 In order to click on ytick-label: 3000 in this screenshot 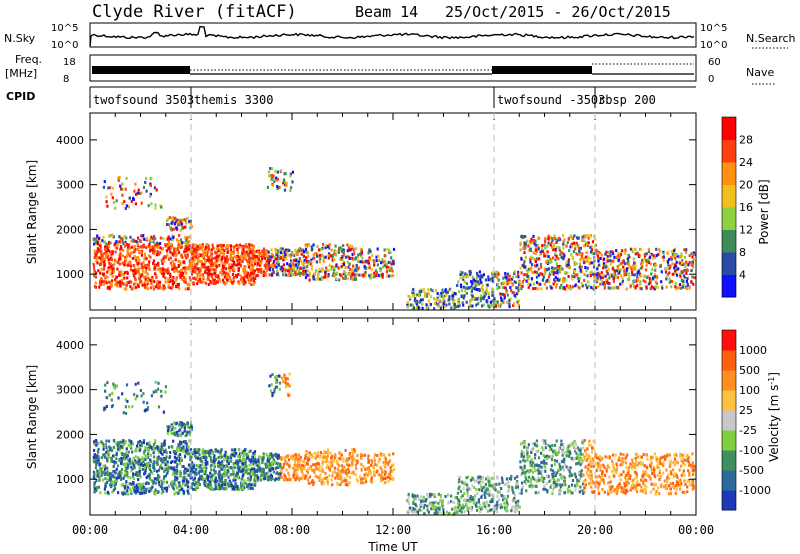, I will do `click(70, 185)`.